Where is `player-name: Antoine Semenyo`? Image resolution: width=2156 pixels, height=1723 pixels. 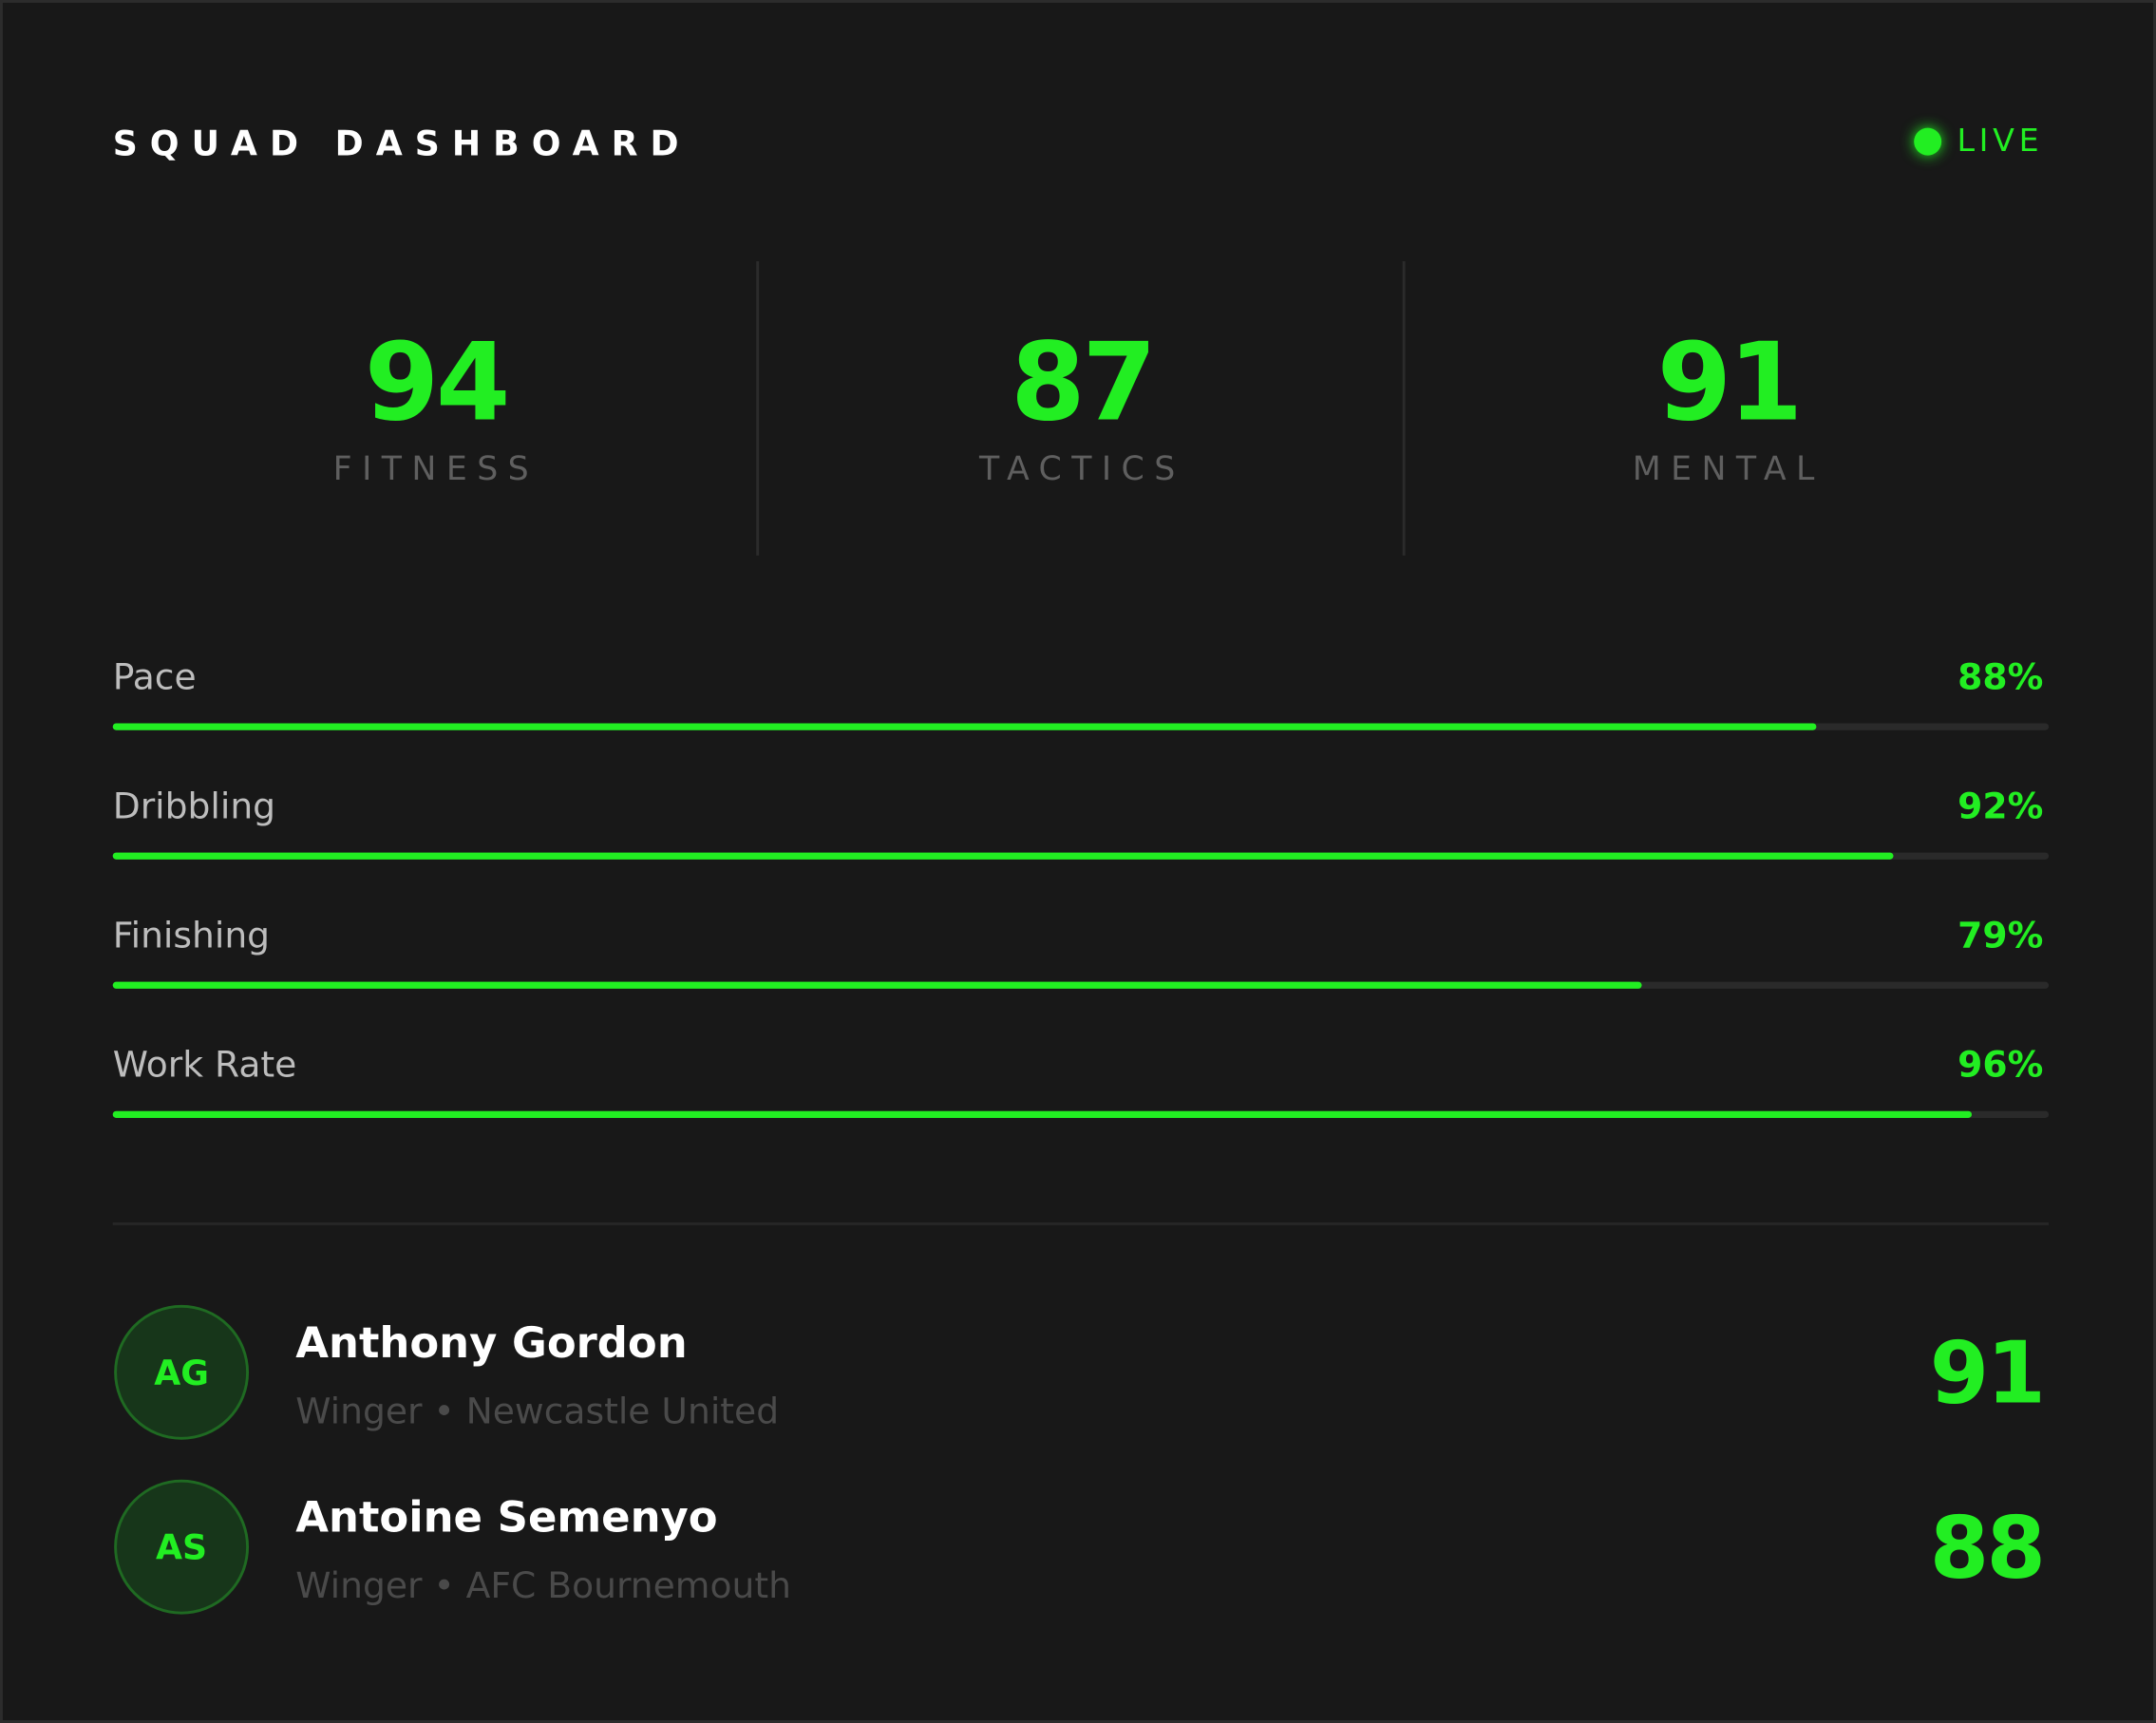 player-name: Antoine Semenyo is located at coordinates (507, 1518).